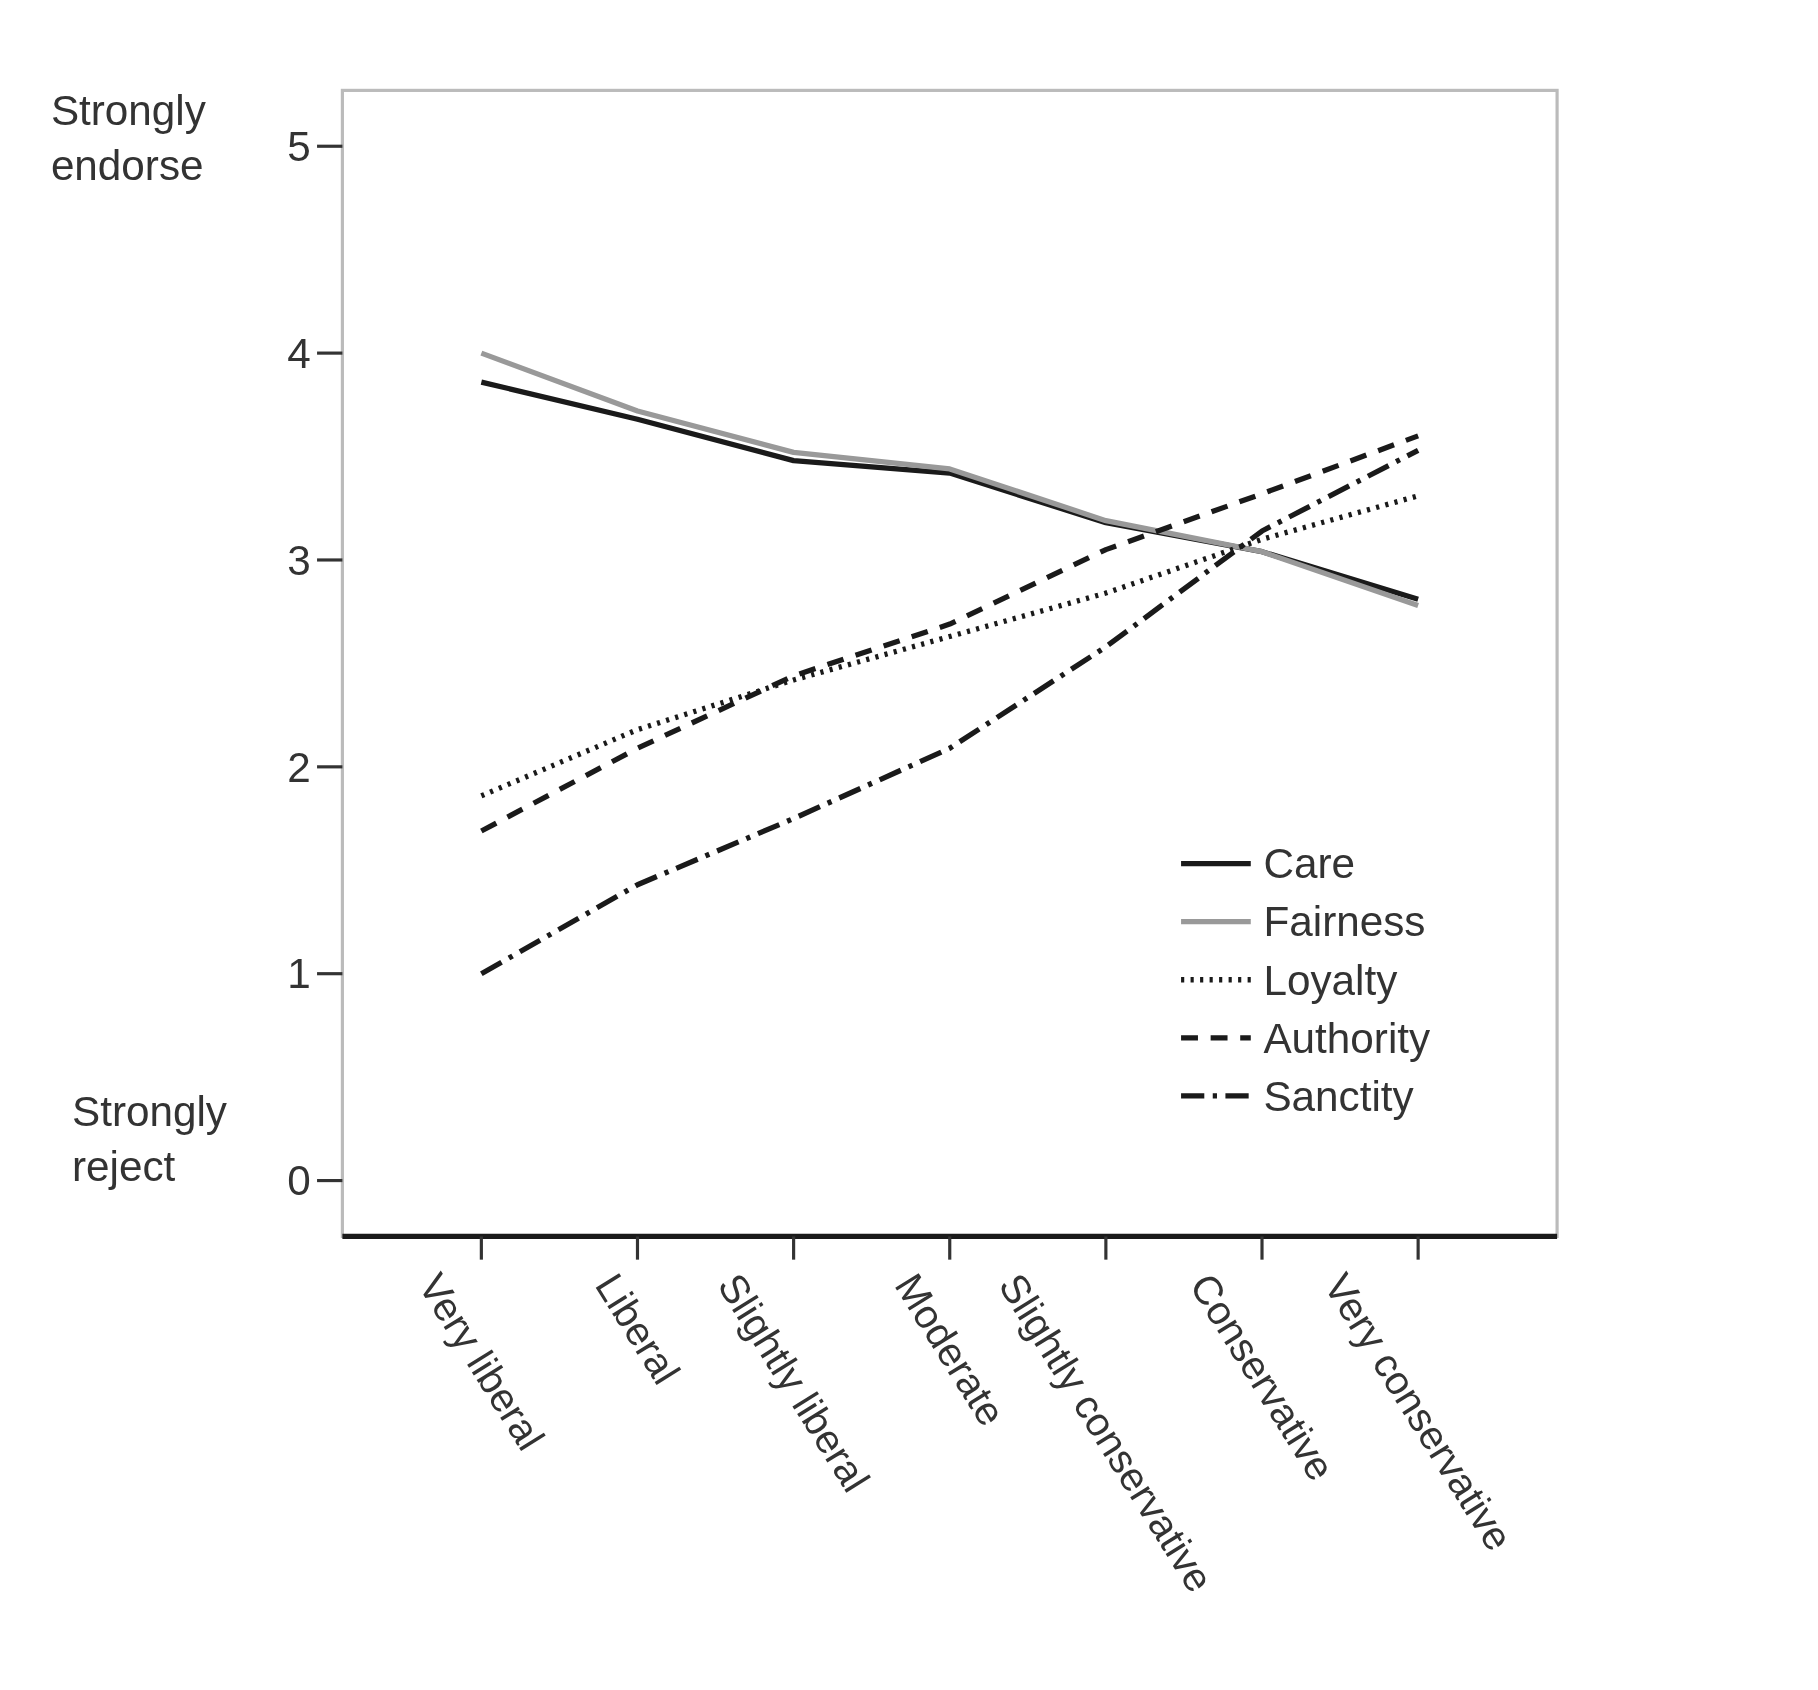 This screenshot has height=1690, width=1818. What do you see at coordinates (1339, 1096) in the screenshot?
I see `legend-label: Sanctity` at bounding box center [1339, 1096].